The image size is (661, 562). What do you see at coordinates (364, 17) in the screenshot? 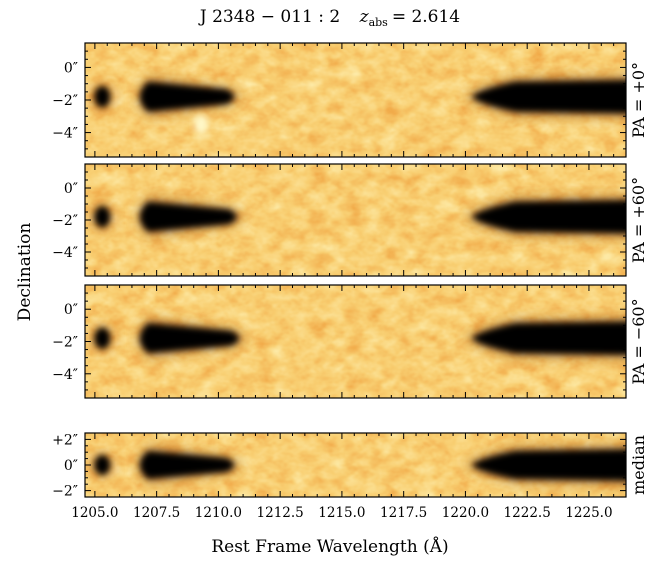
I see `title-z-symbol: z` at bounding box center [364, 17].